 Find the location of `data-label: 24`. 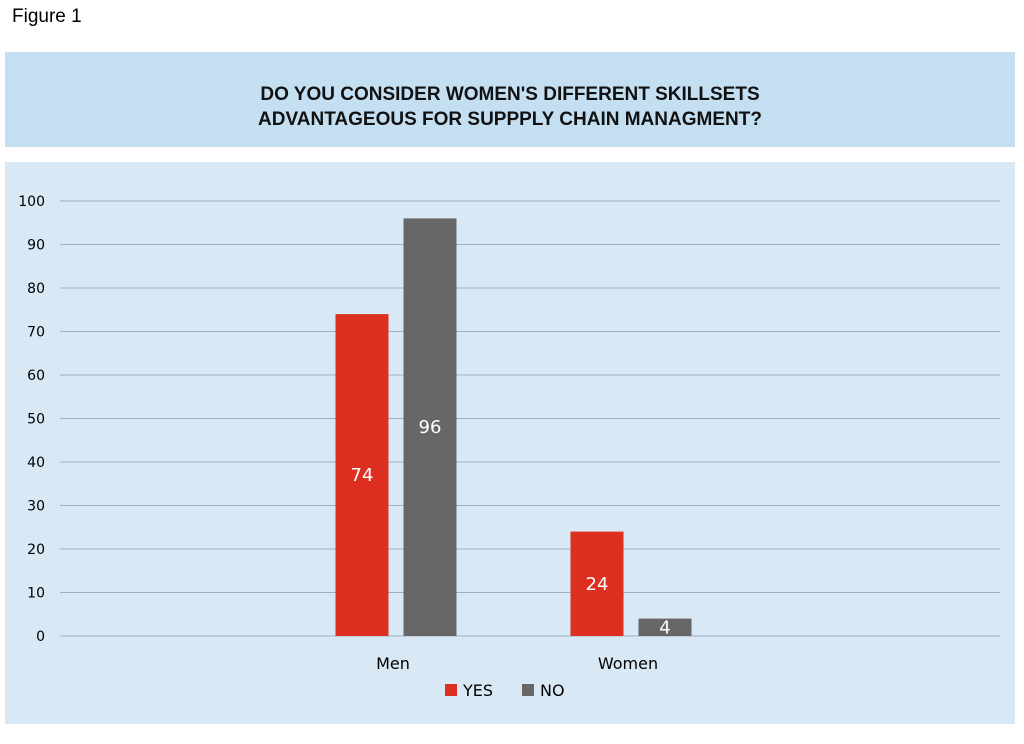

data-label: 24 is located at coordinates (597, 584).